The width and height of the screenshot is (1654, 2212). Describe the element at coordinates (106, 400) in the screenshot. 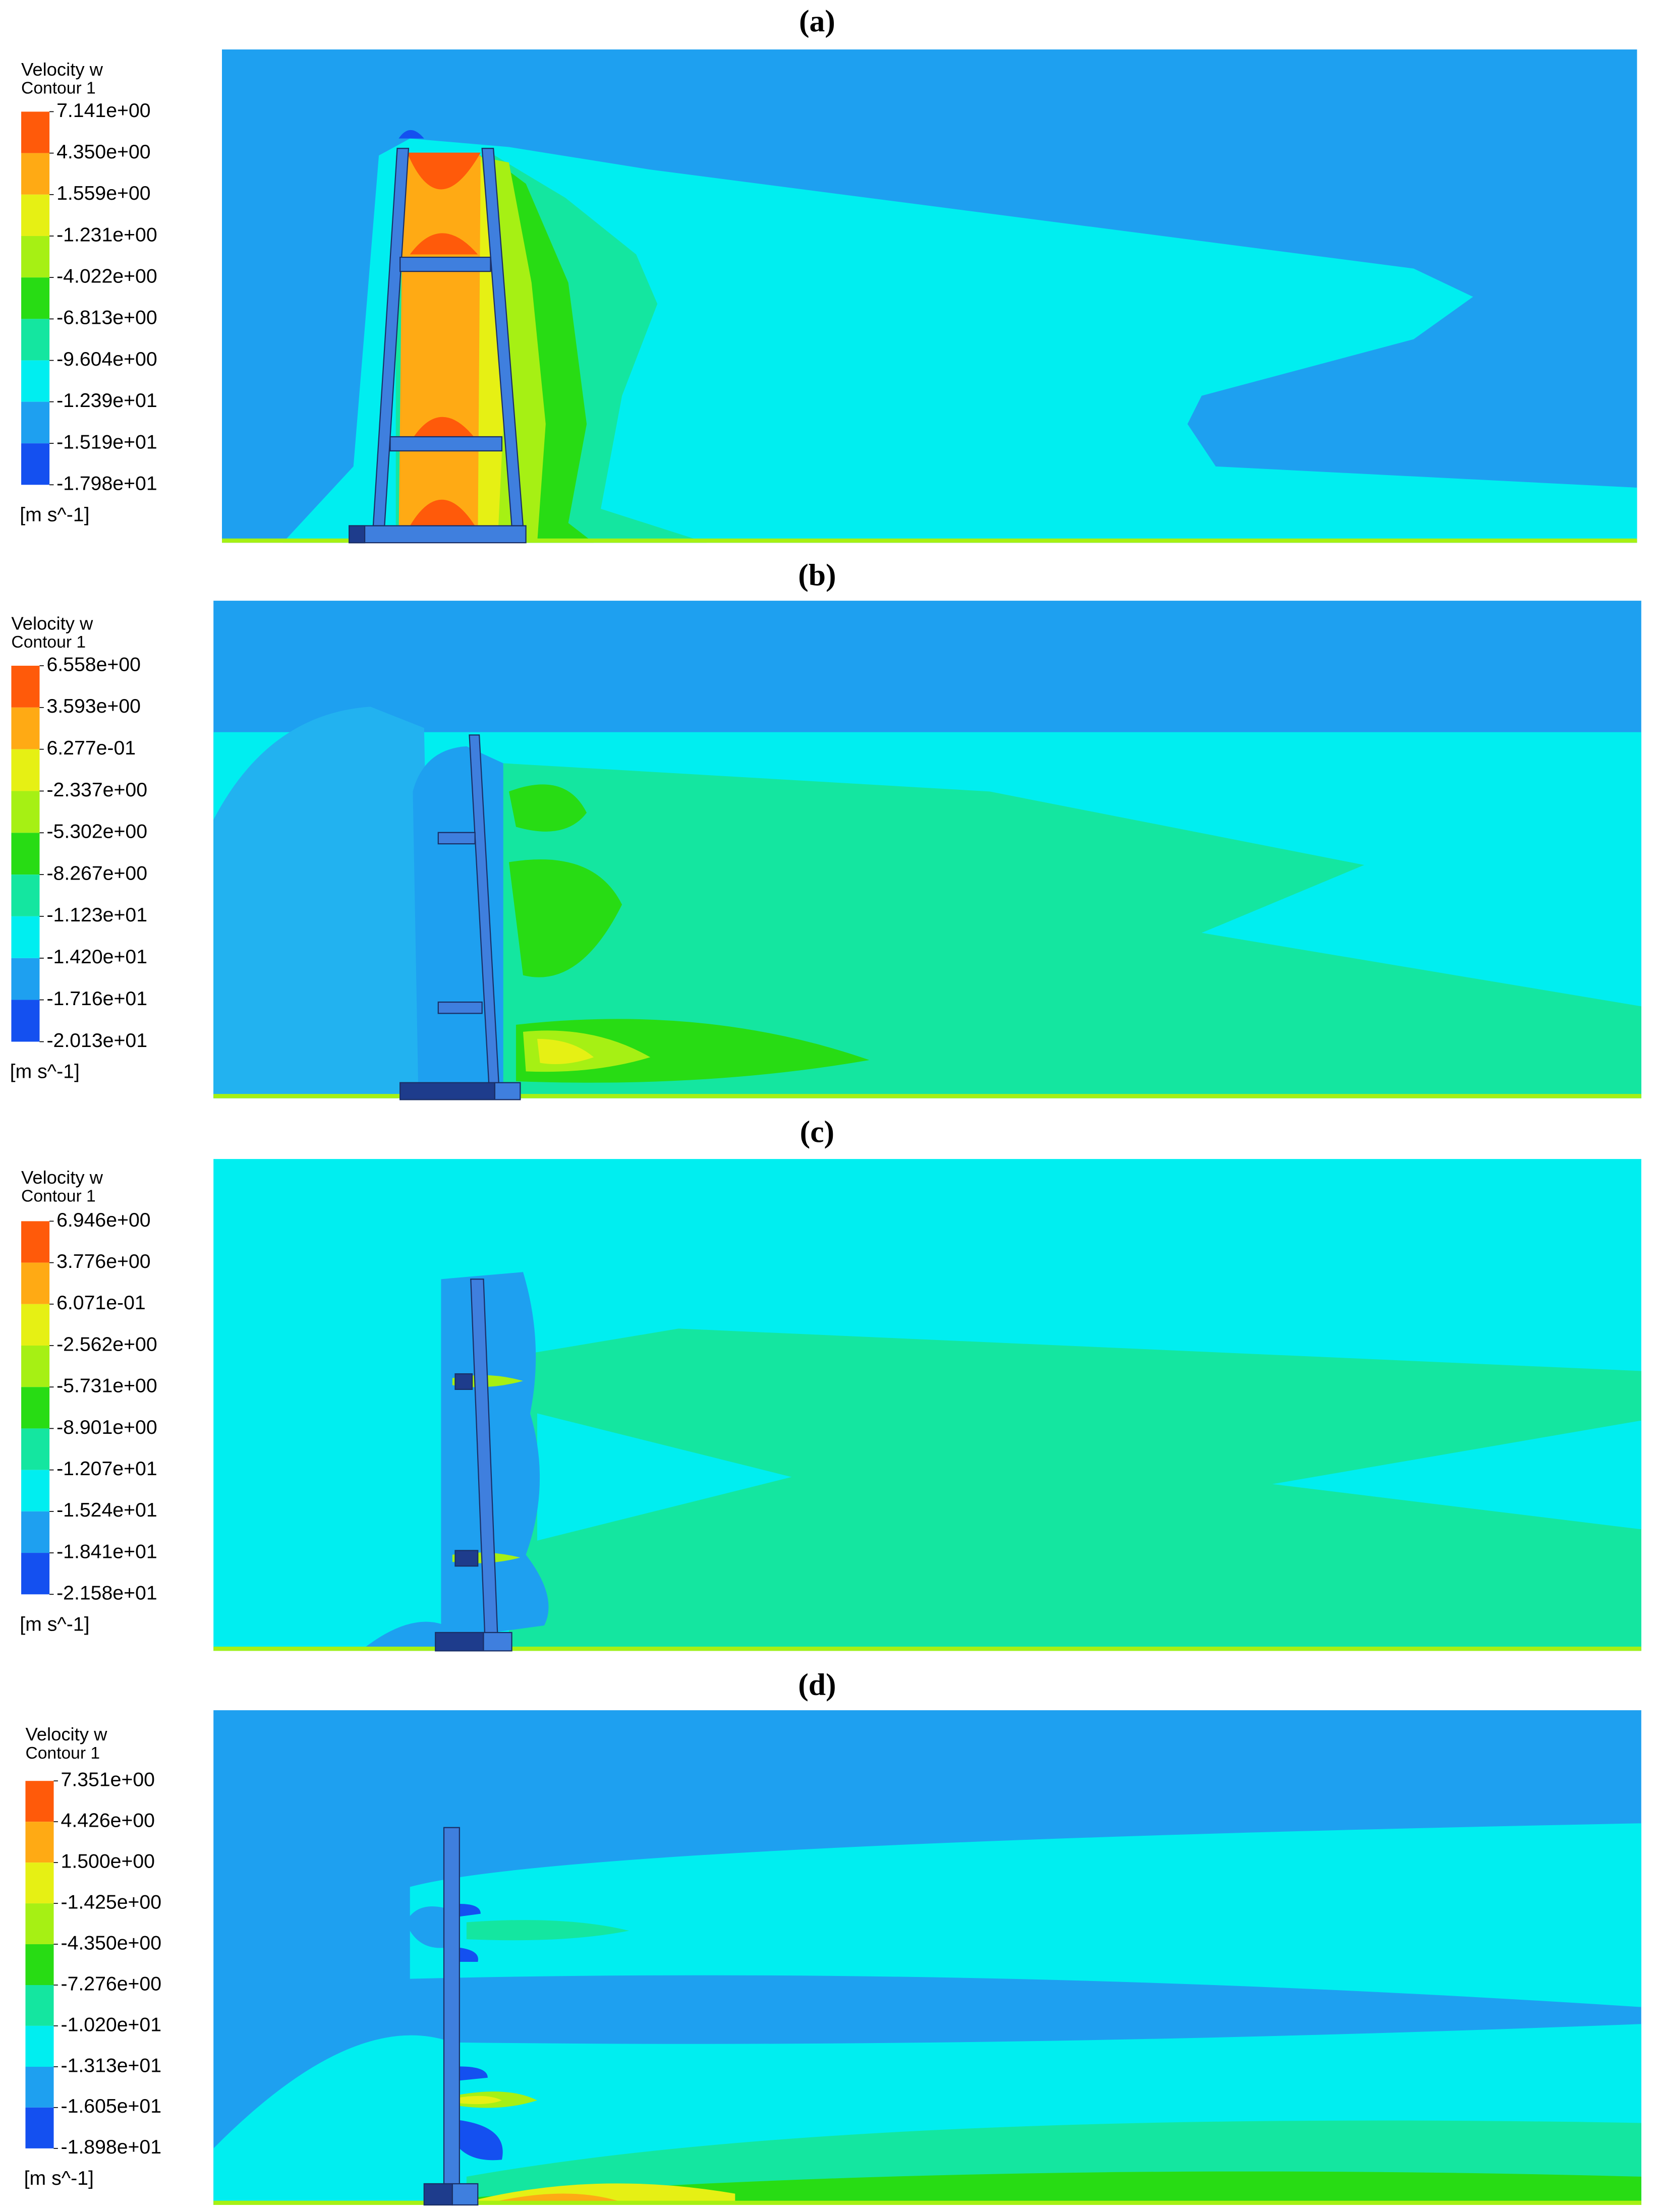

I see `colorbar-tick-label: -1.239e+01` at that location.